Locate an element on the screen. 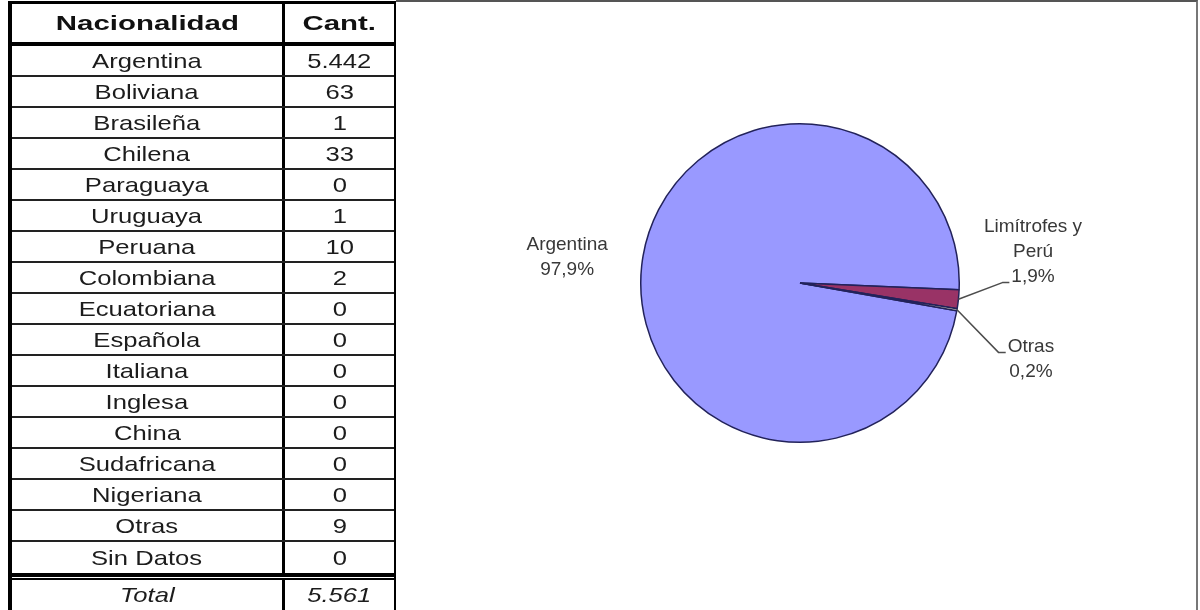  category-label: China is located at coordinates (147, 432).